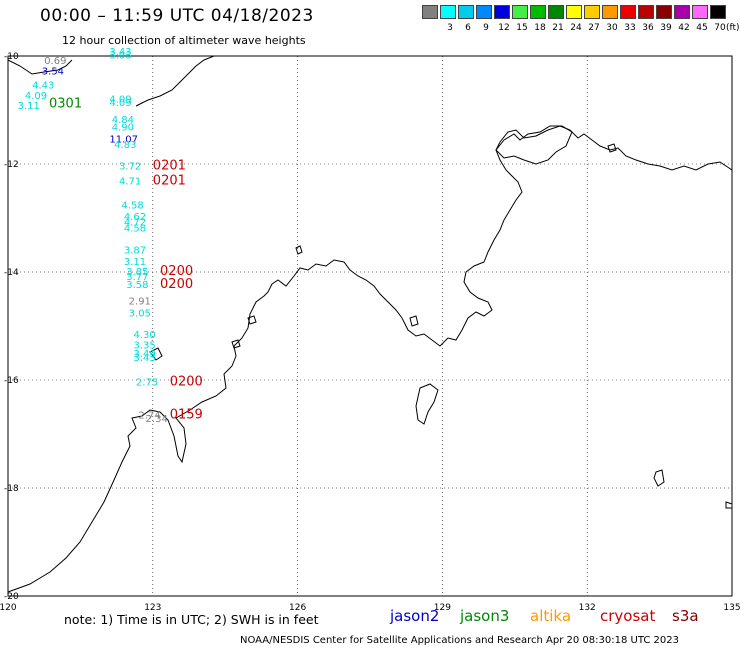 Image resolution: width=740 pixels, height=650 pixels. Describe the element at coordinates (120, 56) in the screenshot. I see `wave-height-value: 3.03` at that location.